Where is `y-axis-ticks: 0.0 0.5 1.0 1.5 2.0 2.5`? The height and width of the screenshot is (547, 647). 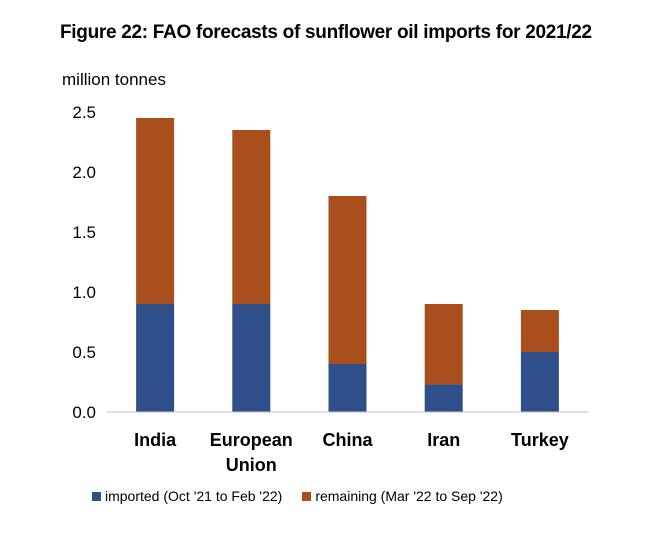
y-axis-ticks: 0.0 0.5 1.0 1.5 2.0 2.5 is located at coordinates (84, 262).